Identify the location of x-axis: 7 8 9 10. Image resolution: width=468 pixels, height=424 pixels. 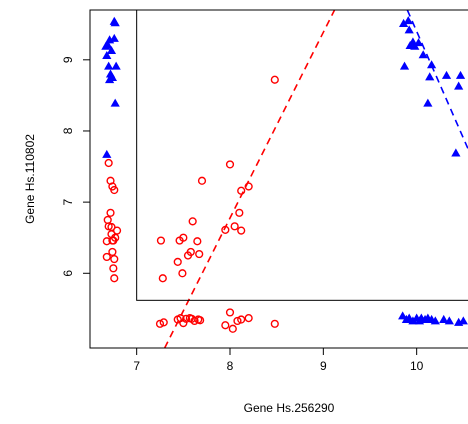
(278, 360).